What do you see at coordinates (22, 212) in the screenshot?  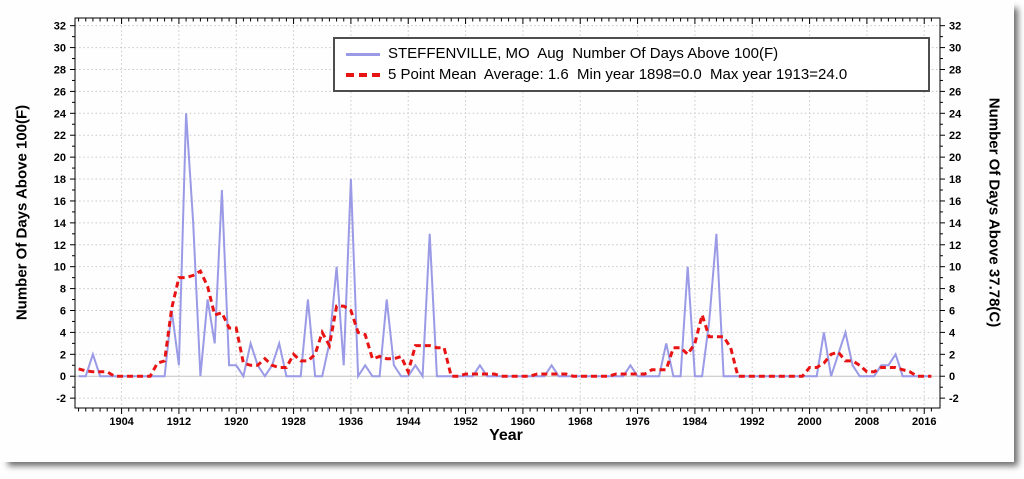 I see `left-axis-title: Number Of Days Above 100(F)` at bounding box center [22, 212].